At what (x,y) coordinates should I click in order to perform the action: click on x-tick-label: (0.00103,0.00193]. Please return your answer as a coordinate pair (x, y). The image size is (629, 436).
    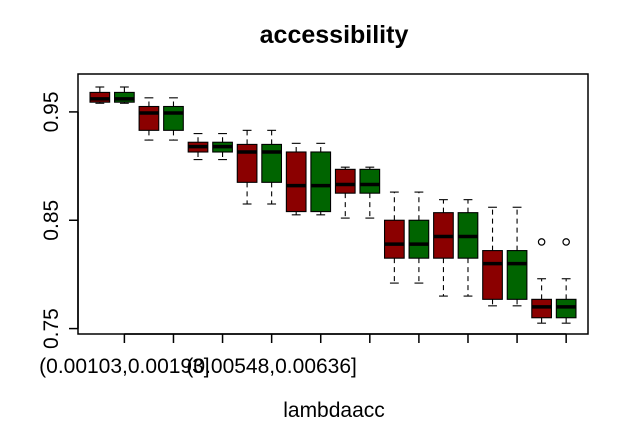
    Looking at the image, I should click on (124, 366).